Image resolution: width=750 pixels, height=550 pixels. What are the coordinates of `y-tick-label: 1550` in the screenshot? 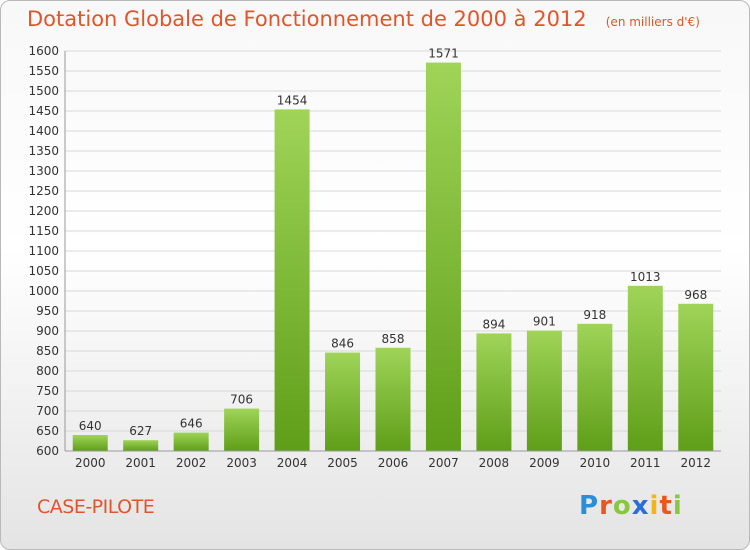 It's located at (43, 71).